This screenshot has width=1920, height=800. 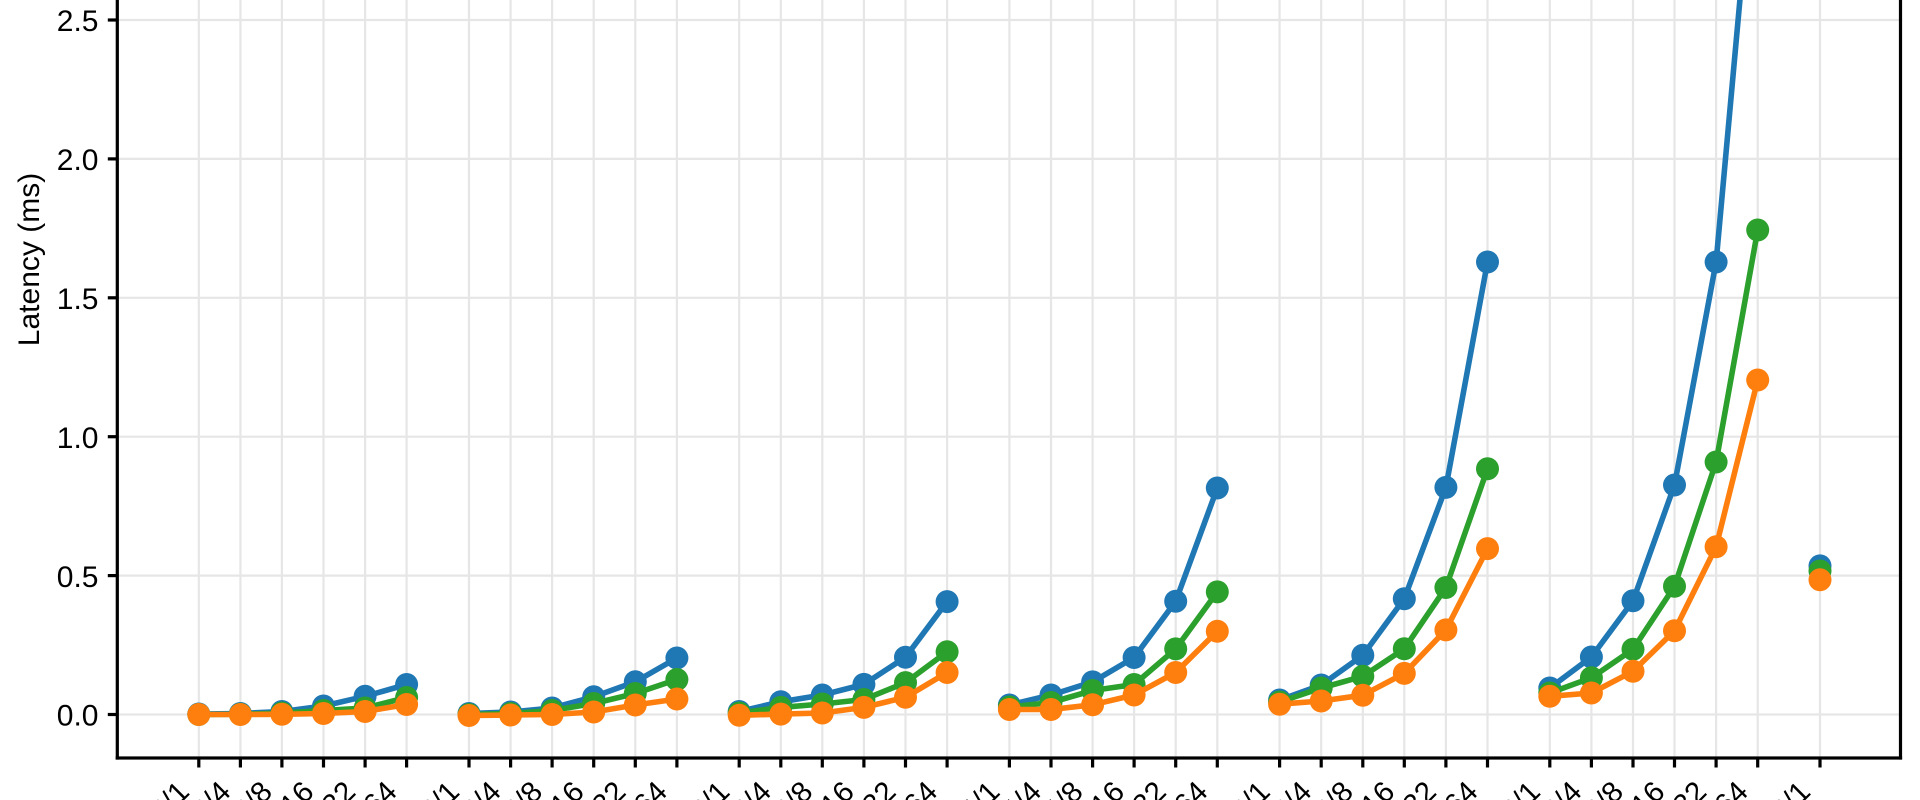 I want to click on svg-text: 1.0, so click(x=78, y=438).